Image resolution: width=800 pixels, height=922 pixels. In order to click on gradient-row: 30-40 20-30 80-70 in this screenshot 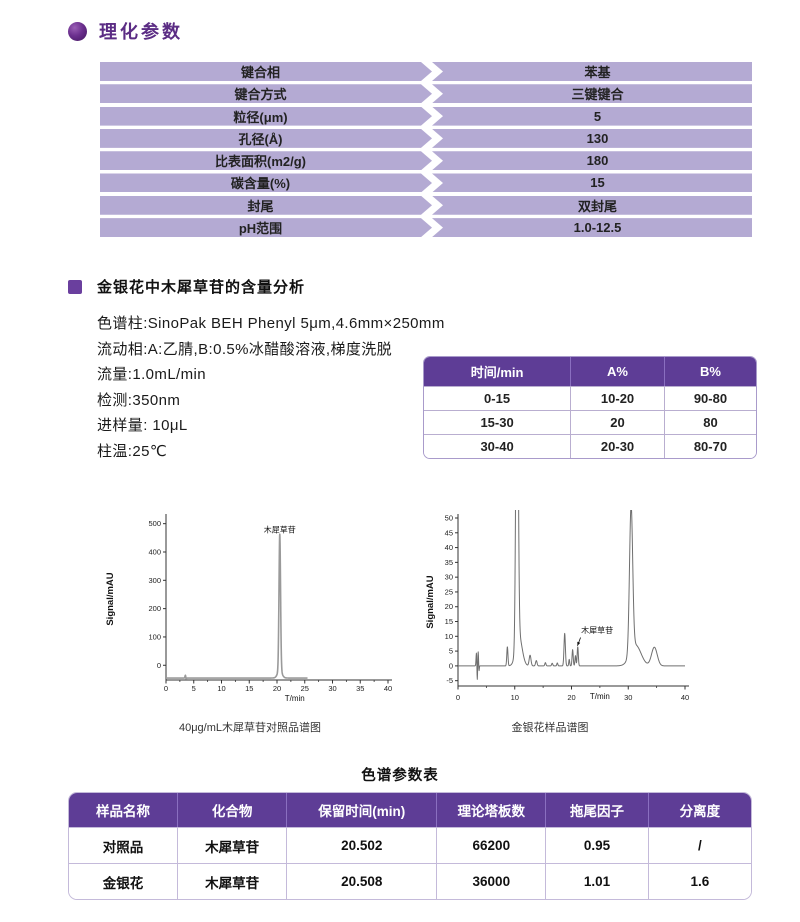, I will do `click(590, 446)`.